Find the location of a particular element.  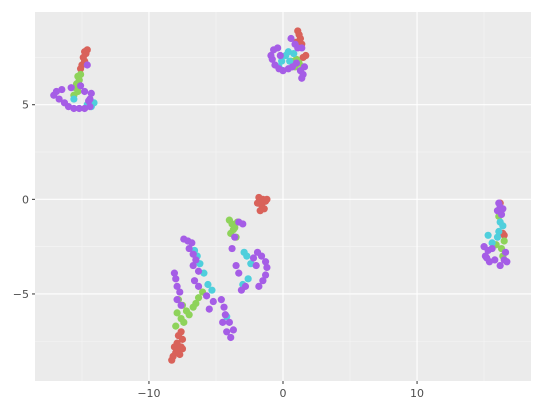

y-tick-label: 5 is located at coordinates (25, 105).